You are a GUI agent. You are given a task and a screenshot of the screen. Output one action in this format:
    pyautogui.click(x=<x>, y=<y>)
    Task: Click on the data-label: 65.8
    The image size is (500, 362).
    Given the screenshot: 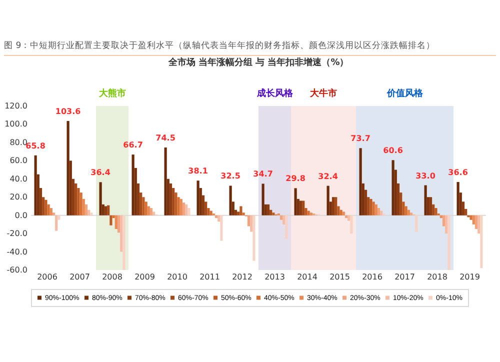 What is the action you would take?
    pyautogui.click(x=36, y=145)
    